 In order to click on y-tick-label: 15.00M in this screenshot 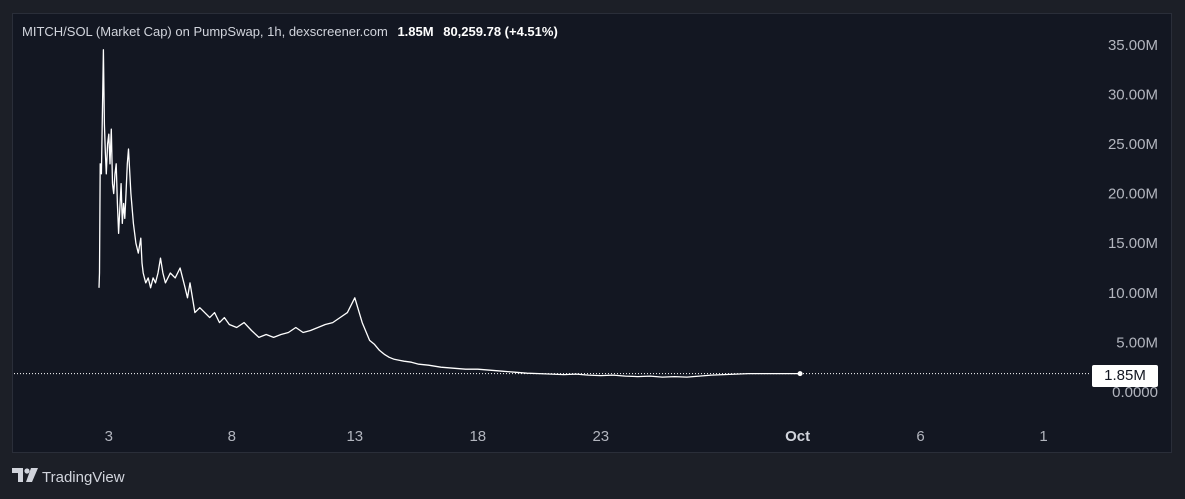, I will do `click(1133, 243)`.